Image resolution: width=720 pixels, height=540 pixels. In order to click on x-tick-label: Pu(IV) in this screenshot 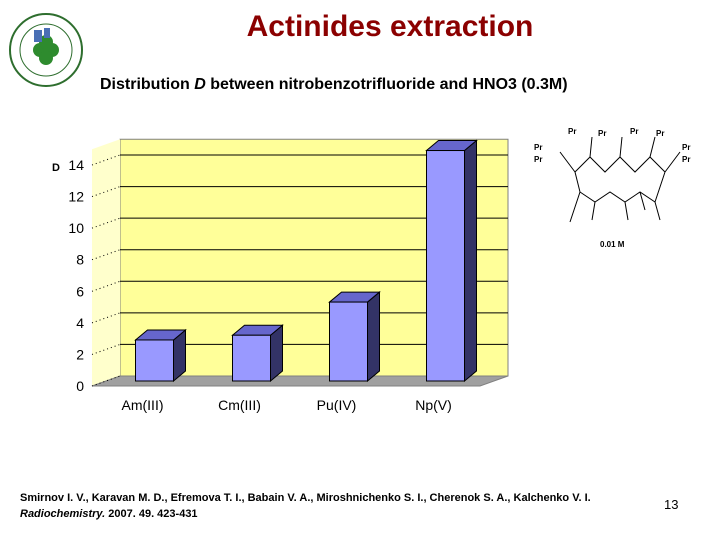, I will do `click(337, 405)`.